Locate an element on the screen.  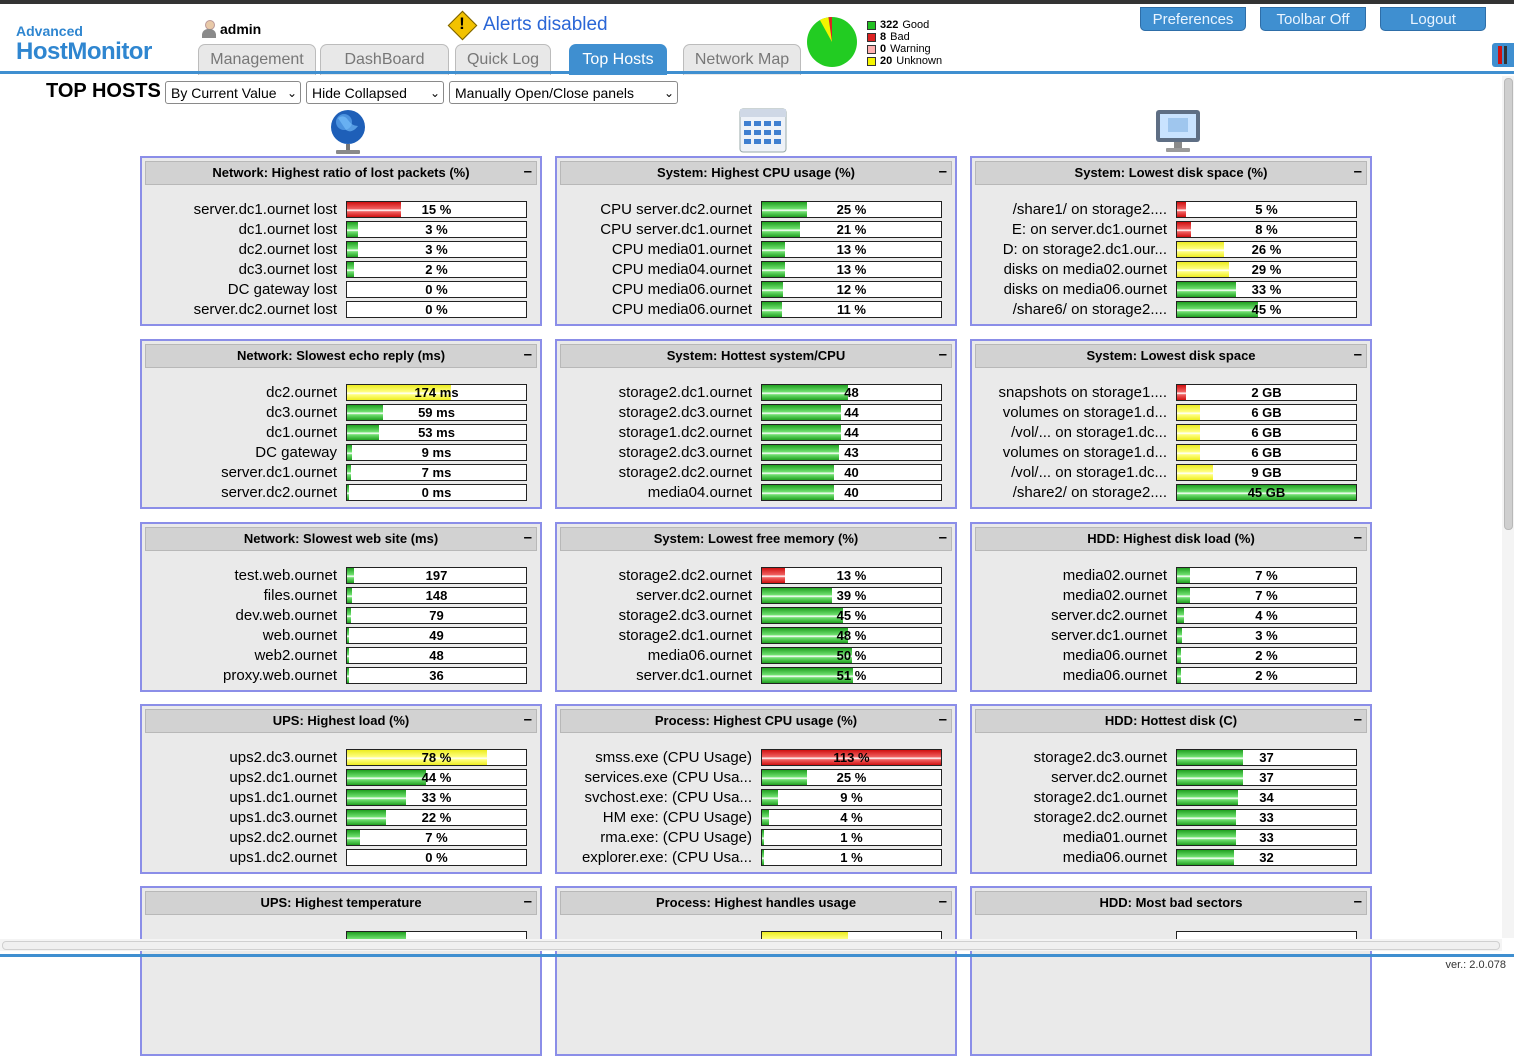
panel-title: System: Lowest free memory (%) is located at coordinates (756, 539).